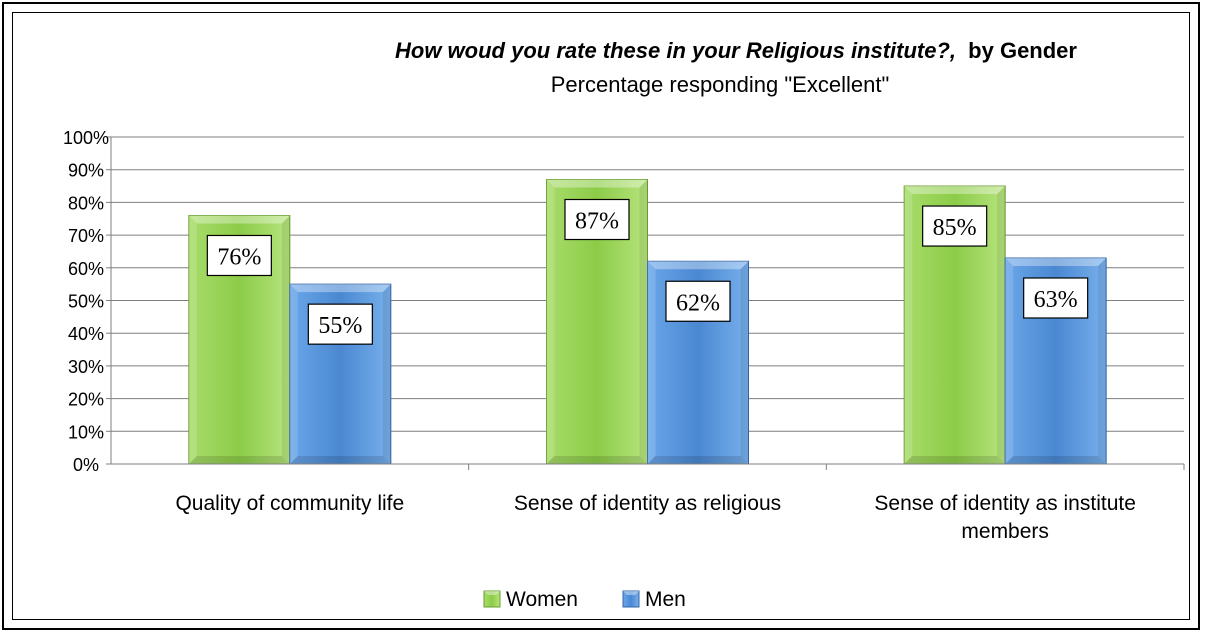 Image resolution: width=1206 pixels, height=636 pixels. Describe the element at coordinates (1005, 531) in the screenshot. I see `x-tick-label: members` at that location.